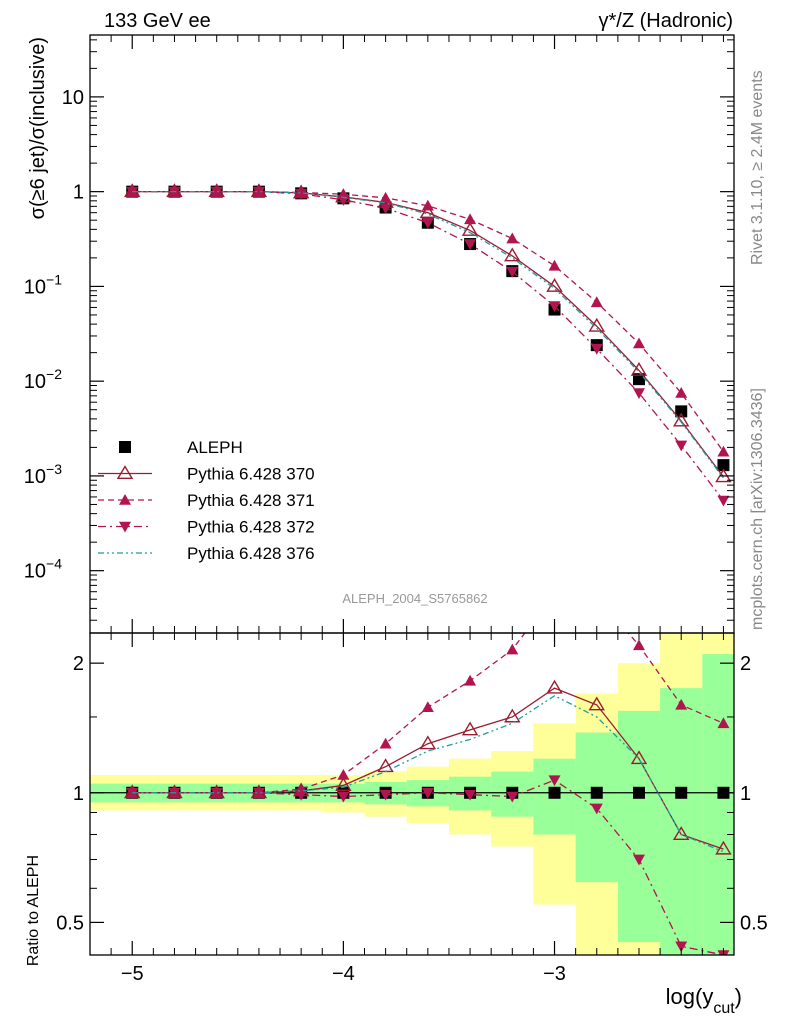  Describe the element at coordinates (738, 996) in the screenshot. I see `x-axis-title-close: )` at that location.